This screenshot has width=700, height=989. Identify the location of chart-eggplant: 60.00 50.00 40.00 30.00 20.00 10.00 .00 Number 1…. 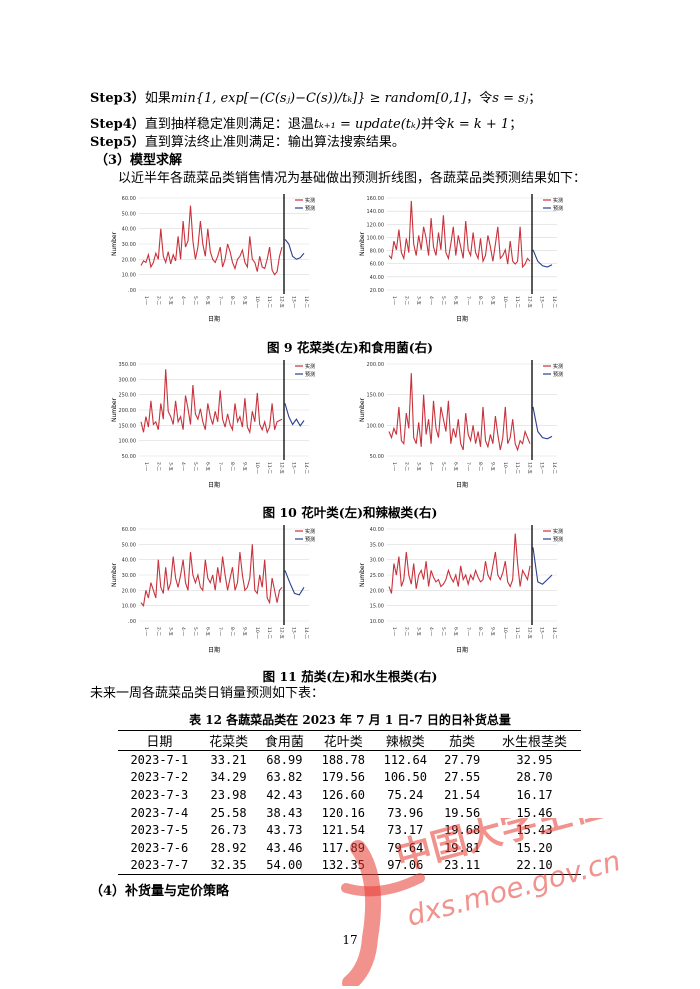
(216, 589).